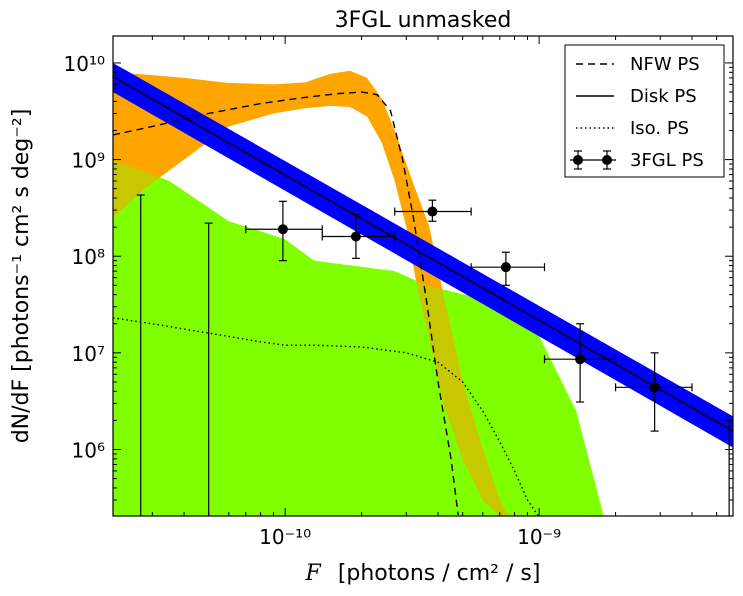 The width and height of the screenshot is (743, 596). Describe the element at coordinates (593, 160) in the screenshot. I see `legend-swatch-3fgl` at that location.